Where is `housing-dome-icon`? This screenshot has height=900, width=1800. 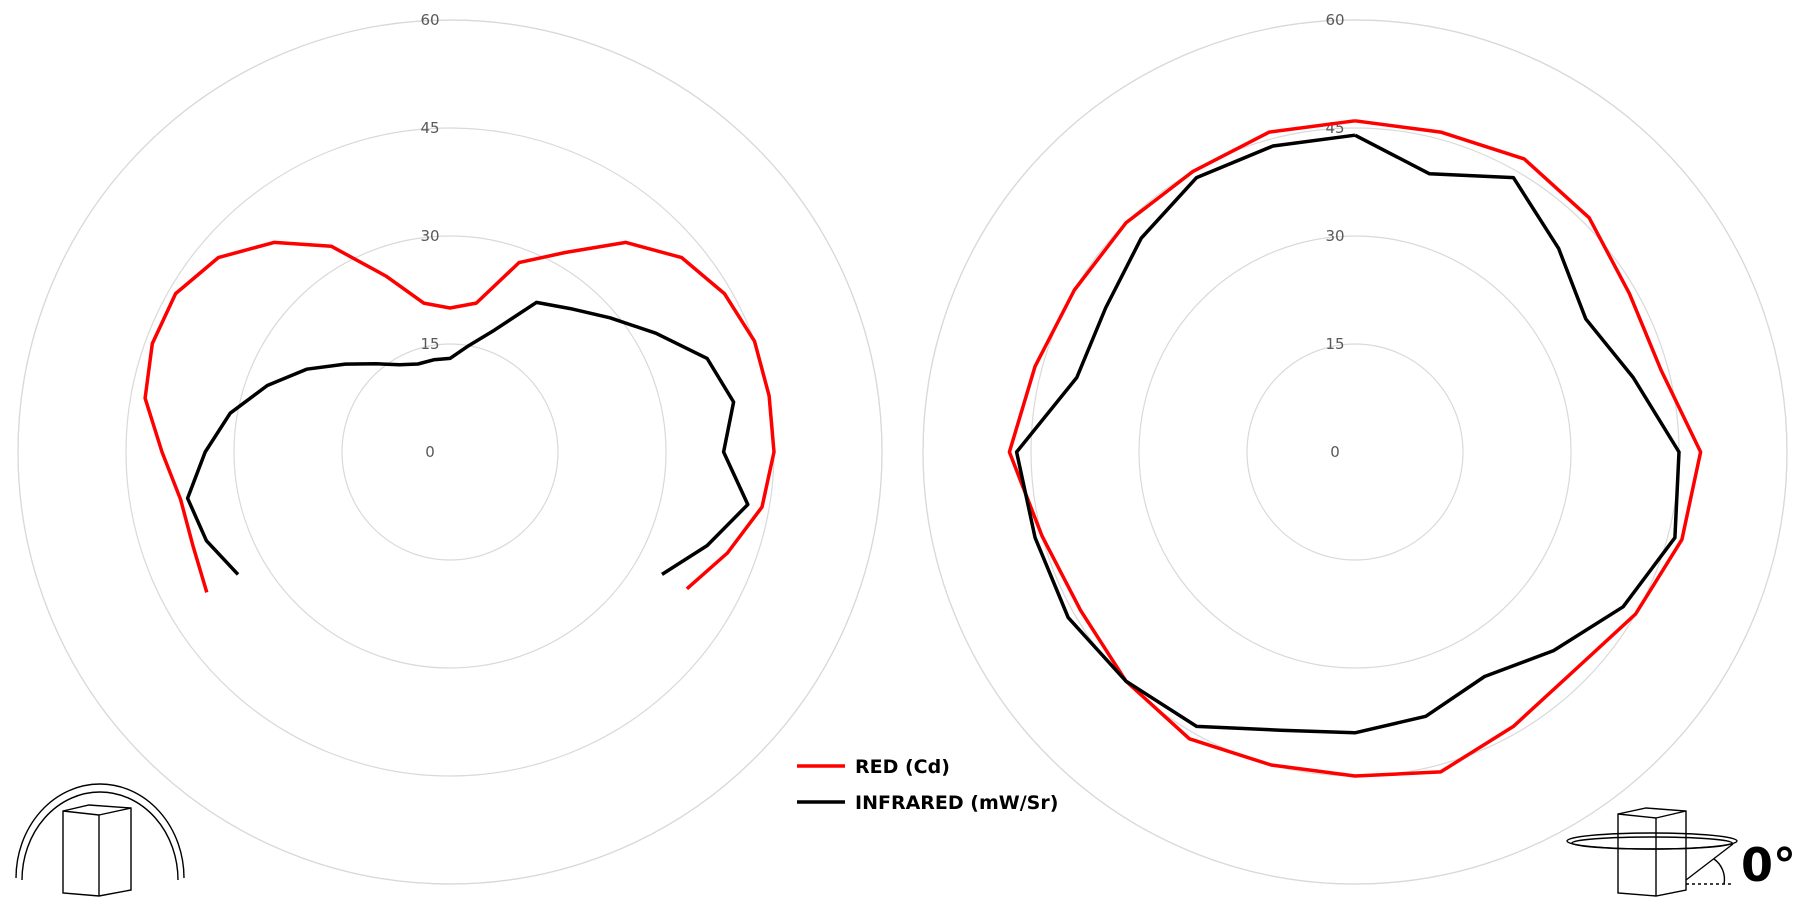
housing-dome-icon is located at coordinates (100, 840).